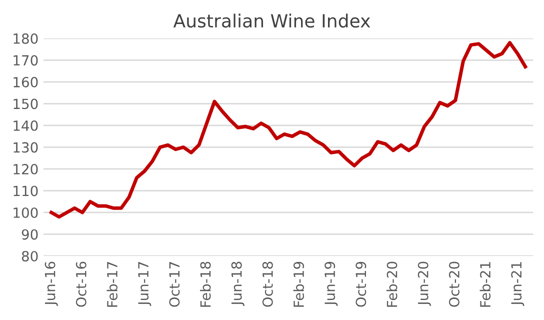  What do you see at coordinates (30, 234) in the screenshot?
I see `y-tick-label: 90` at bounding box center [30, 234].